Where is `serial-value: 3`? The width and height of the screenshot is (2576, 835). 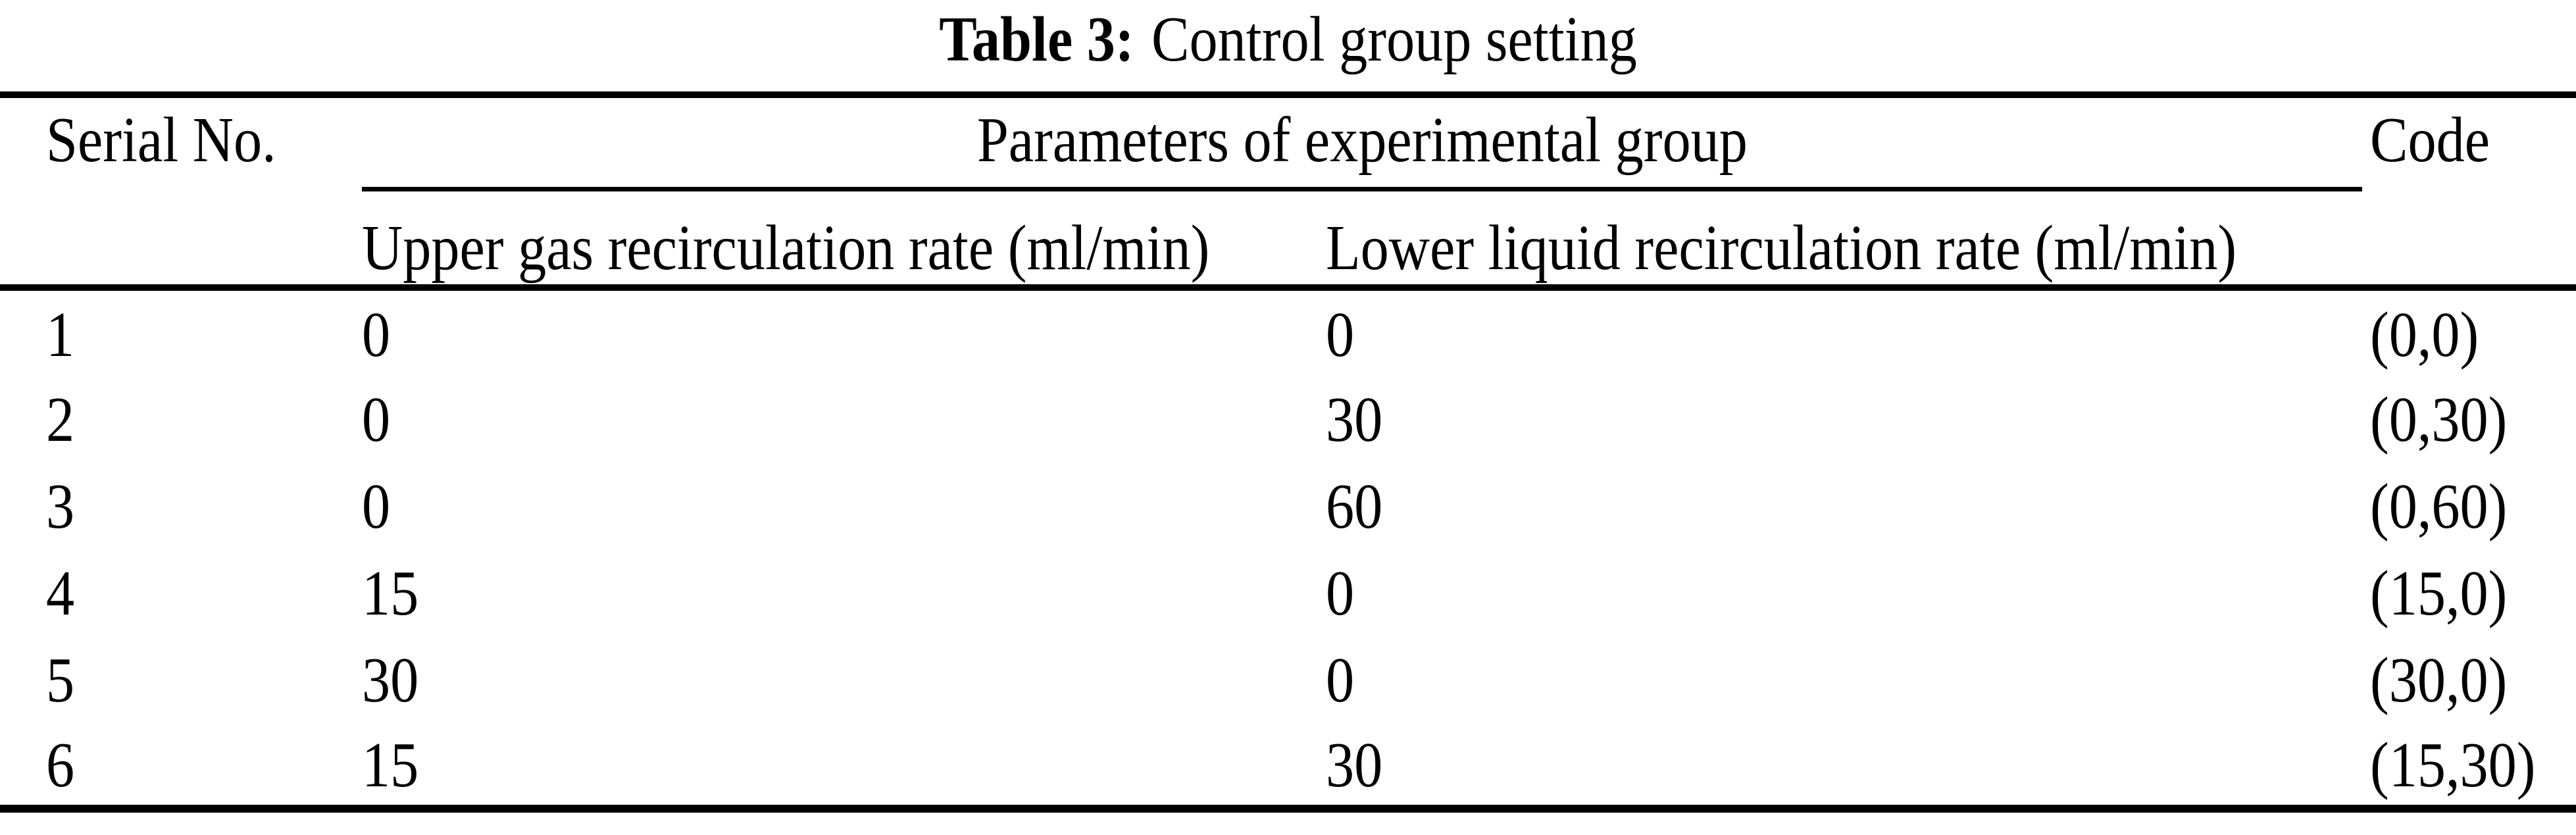
serial-value: 3 is located at coordinates (60, 506).